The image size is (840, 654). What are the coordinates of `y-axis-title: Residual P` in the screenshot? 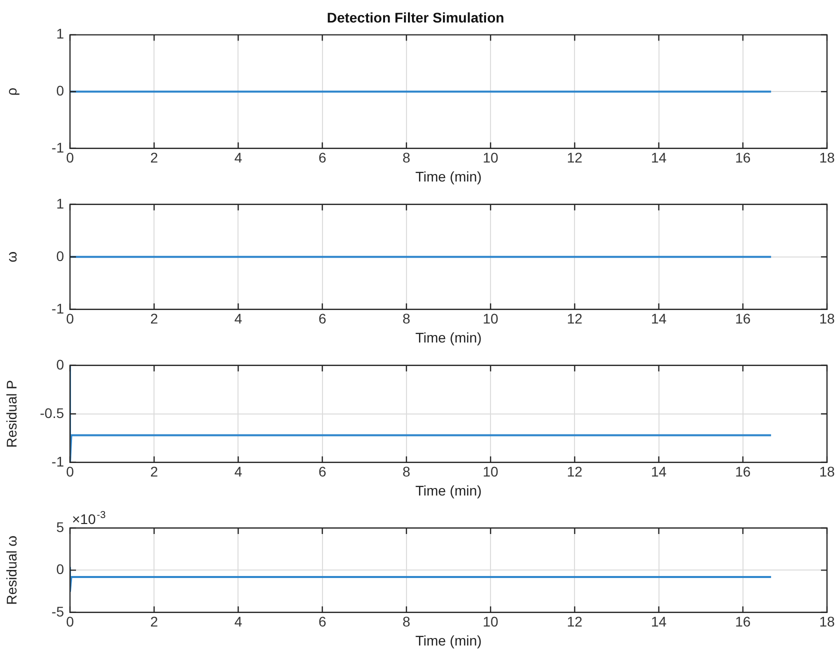 It's located at (11, 414).